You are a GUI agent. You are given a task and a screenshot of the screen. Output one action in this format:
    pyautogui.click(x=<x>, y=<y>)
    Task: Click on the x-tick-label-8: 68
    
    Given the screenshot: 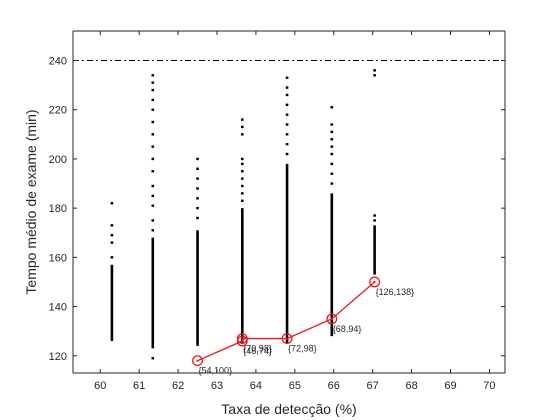 What is the action you would take?
    pyautogui.click(x=411, y=386)
    